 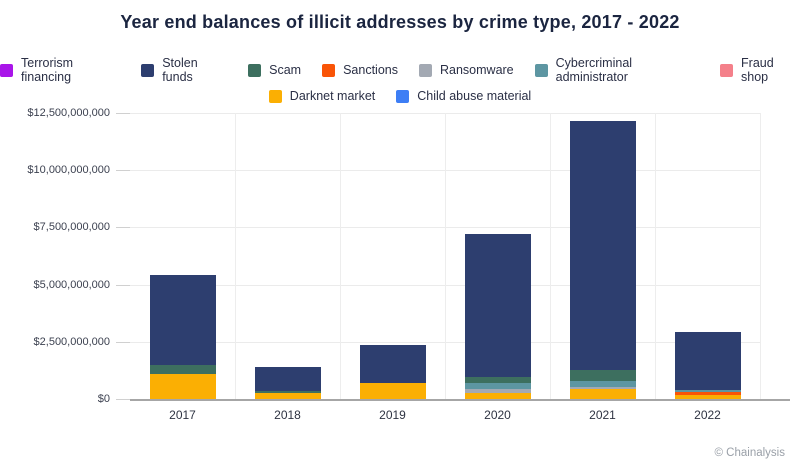 I want to click on legend-item-child-abuse-material: Child abuse material, so click(x=463, y=96).